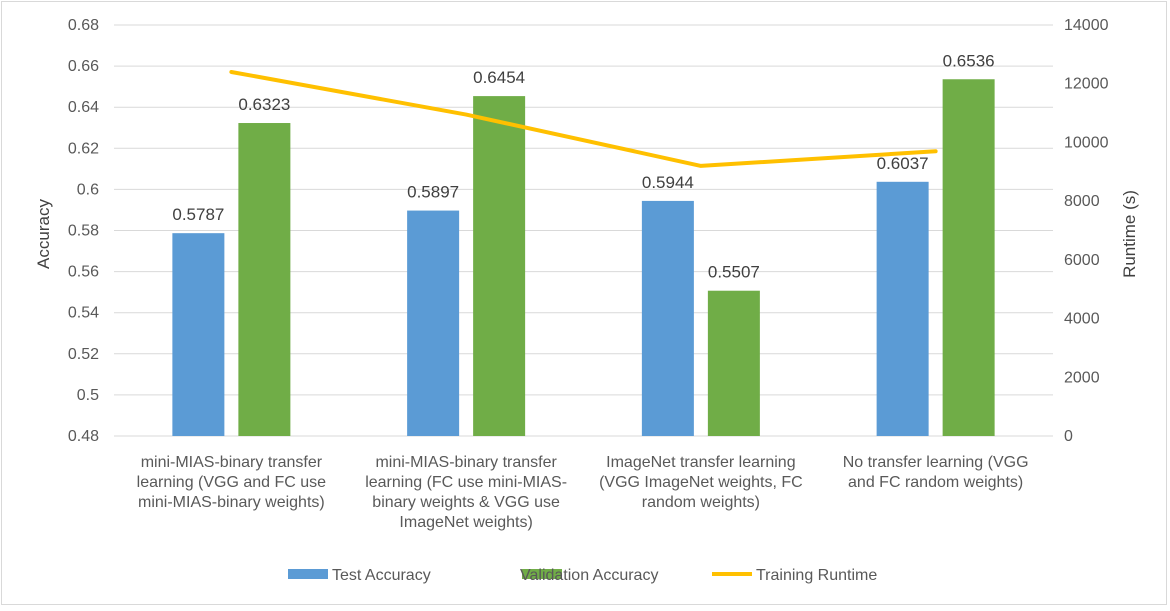 This screenshot has width=1170, height=611. Describe the element at coordinates (1082, 260) in the screenshot. I see `y2-tick-label: 6000` at that location.